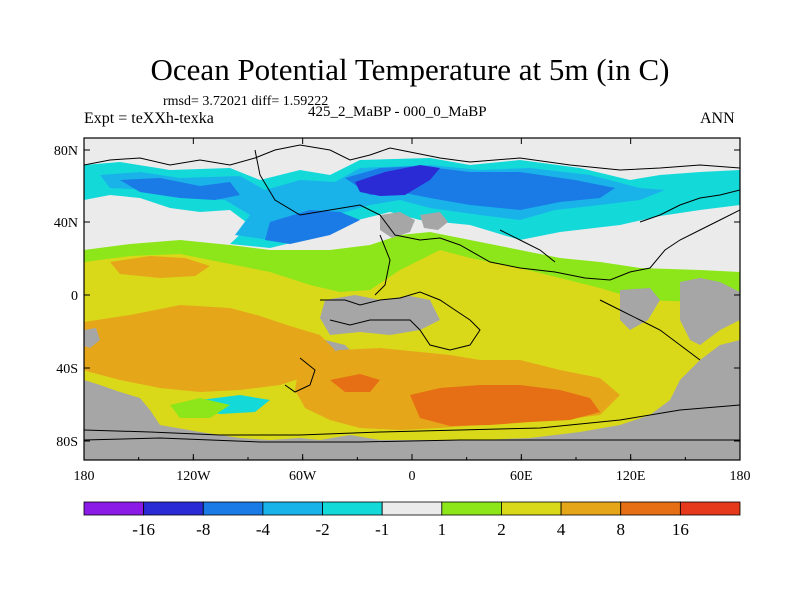  What do you see at coordinates (303, 476) in the screenshot?
I see `lon-tick-label: 60W` at bounding box center [303, 476].